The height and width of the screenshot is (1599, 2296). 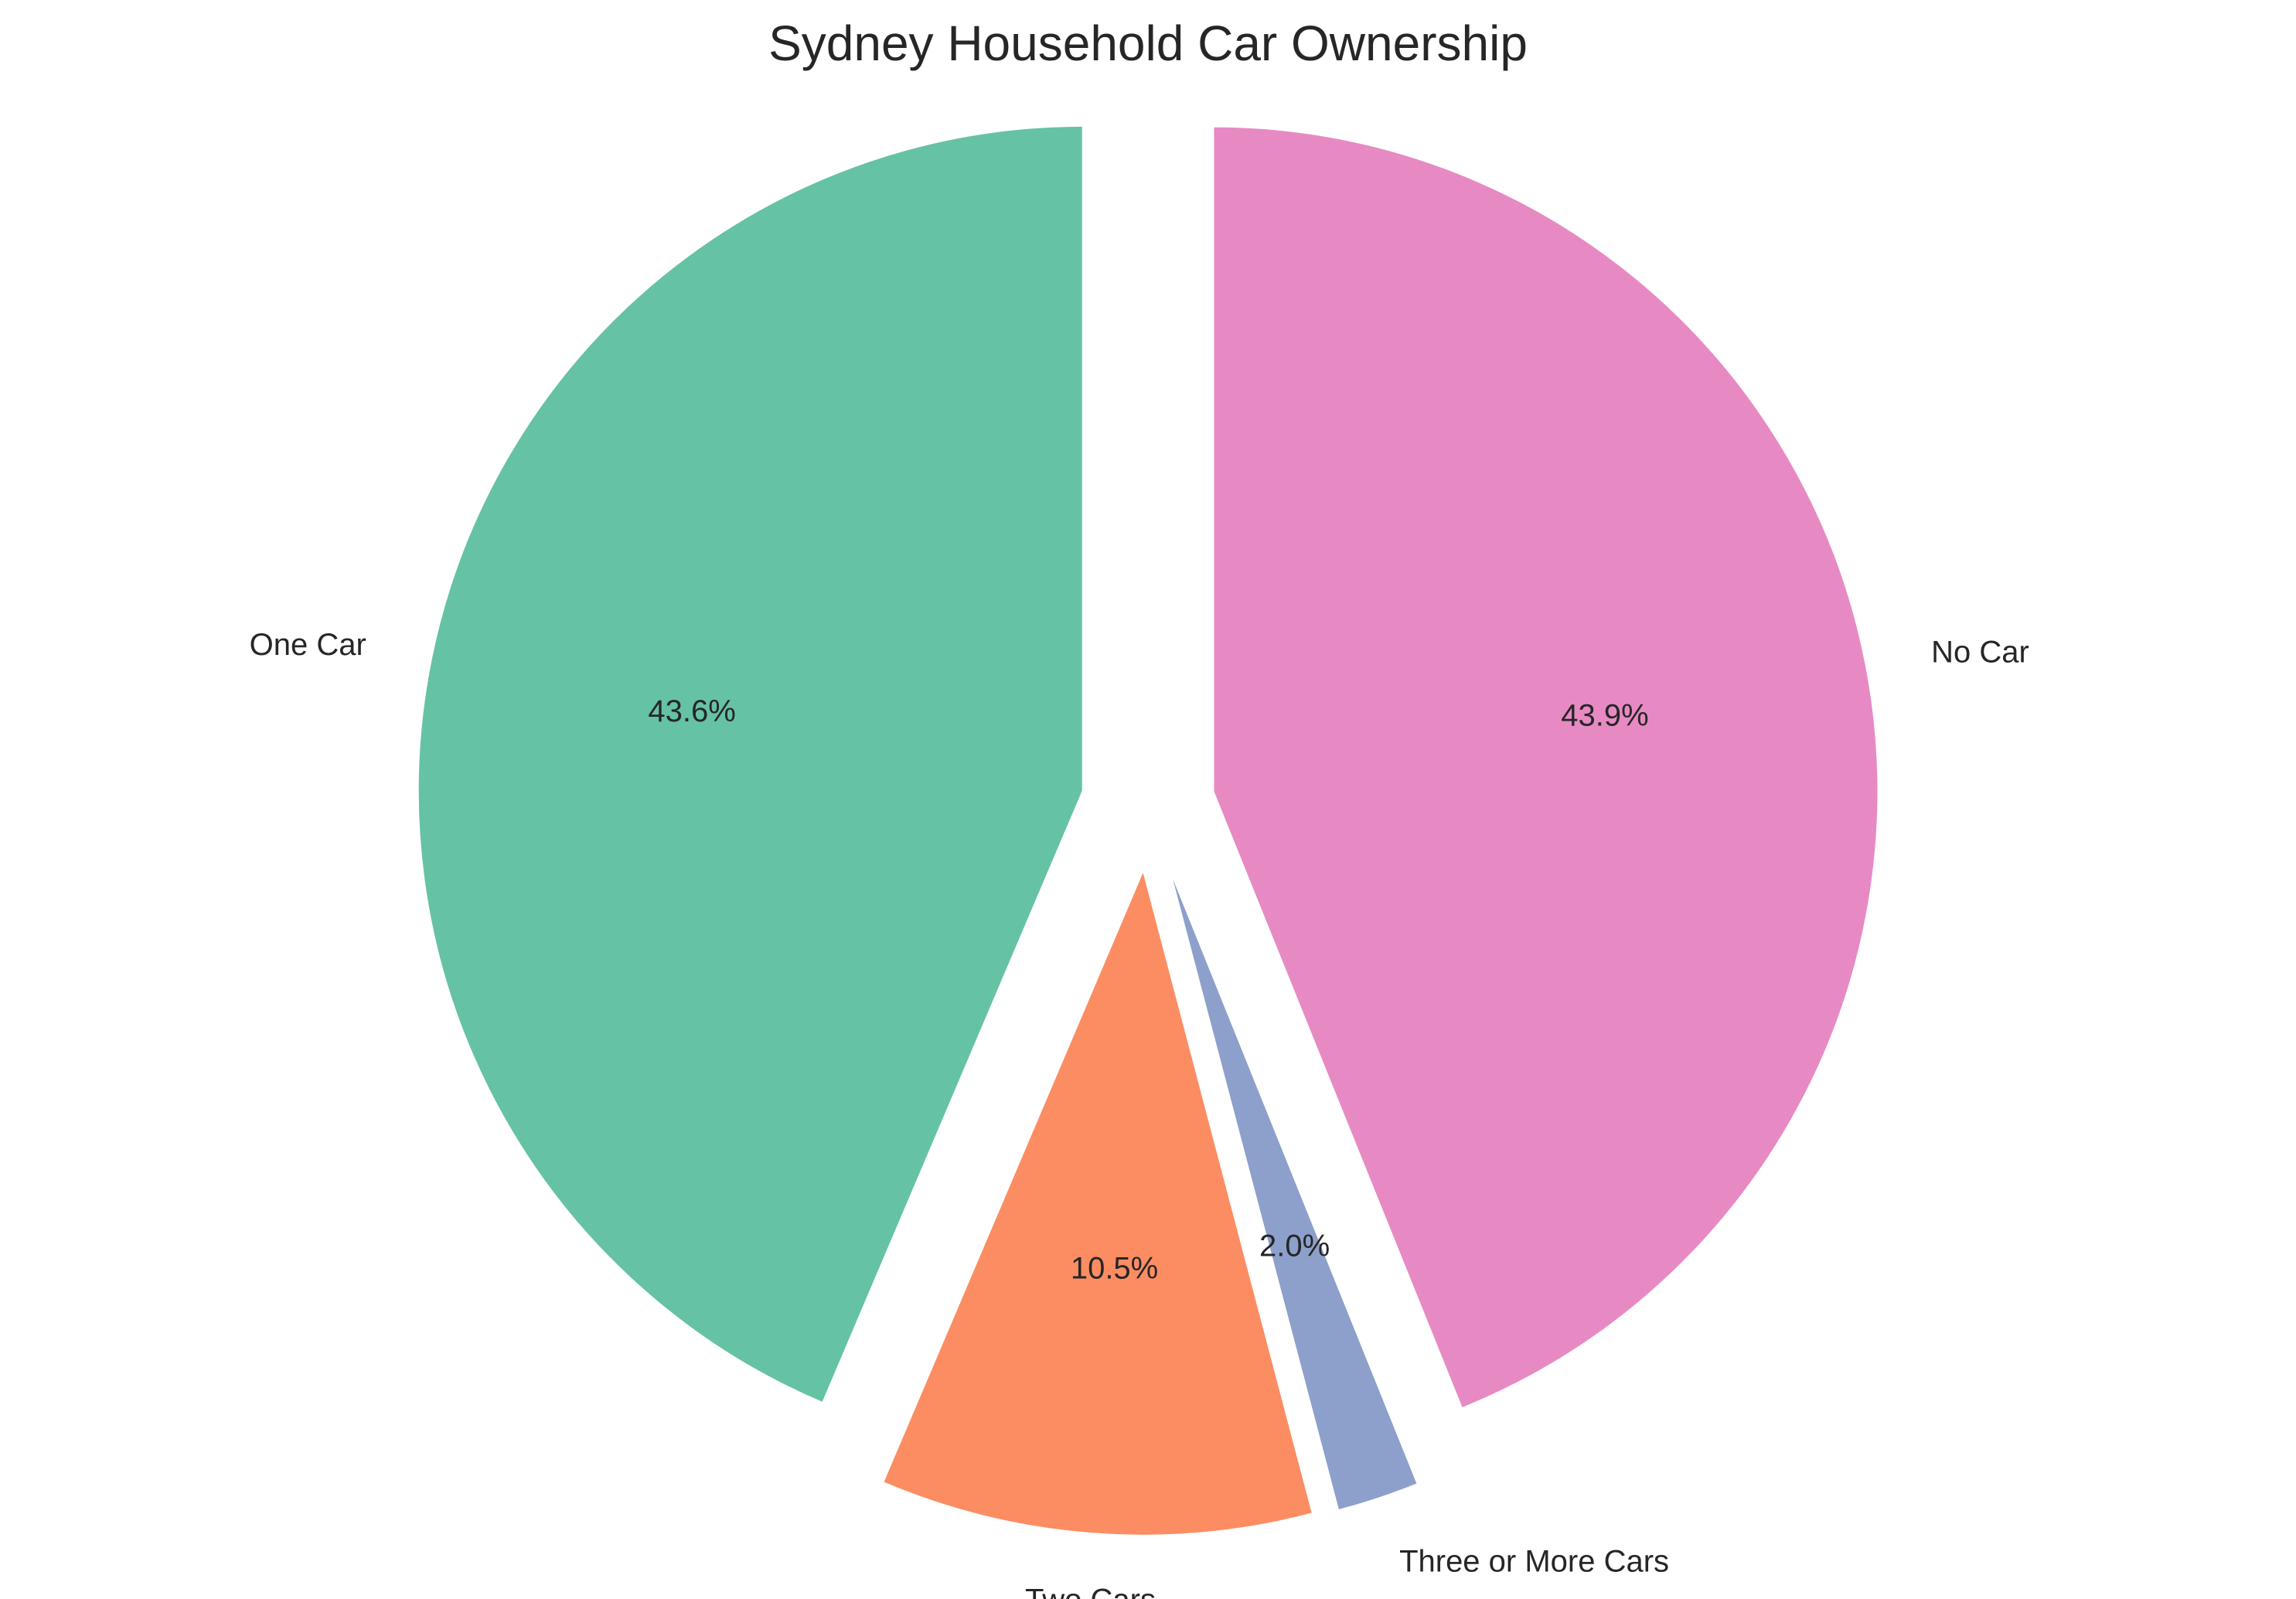 What do you see at coordinates (1980, 652) in the screenshot?
I see `slice-category-label: No Car` at bounding box center [1980, 652].